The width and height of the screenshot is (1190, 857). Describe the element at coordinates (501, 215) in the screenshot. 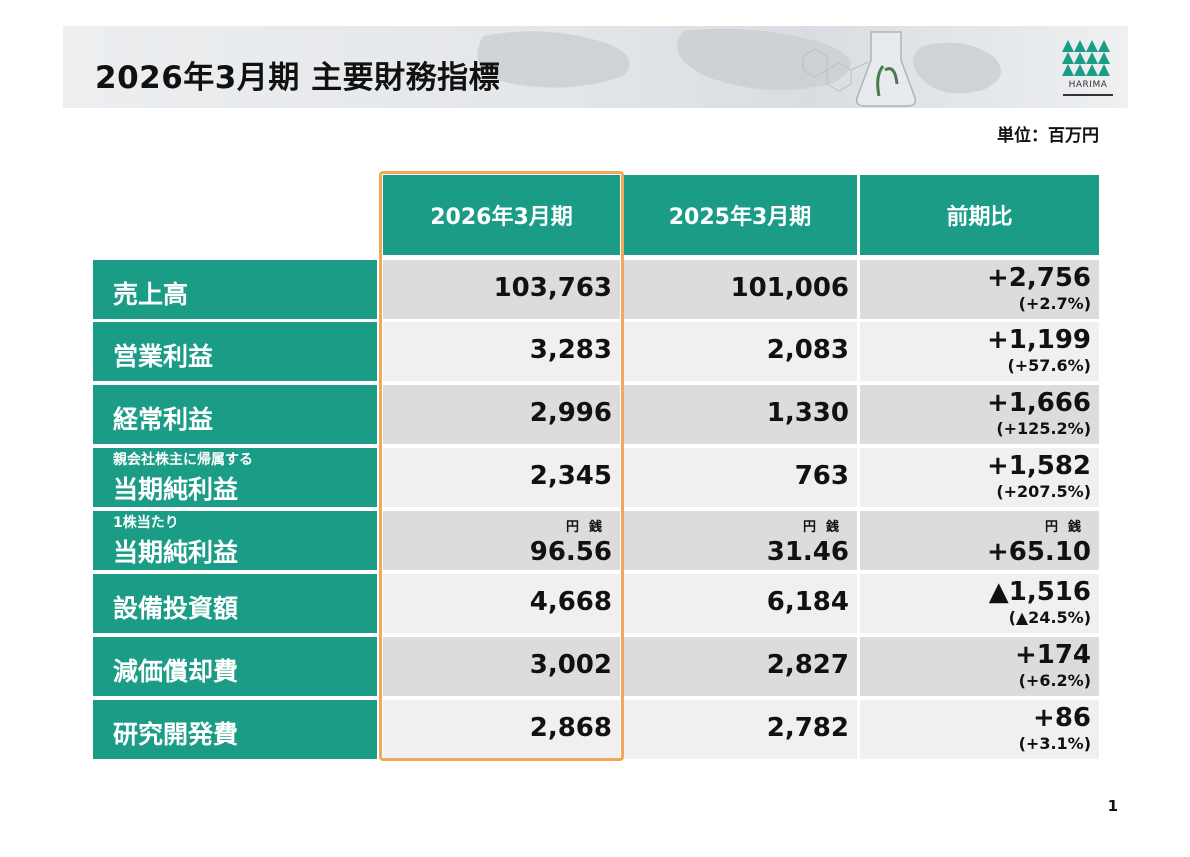

I see `column-header-current: 2026年3月期` at that location.